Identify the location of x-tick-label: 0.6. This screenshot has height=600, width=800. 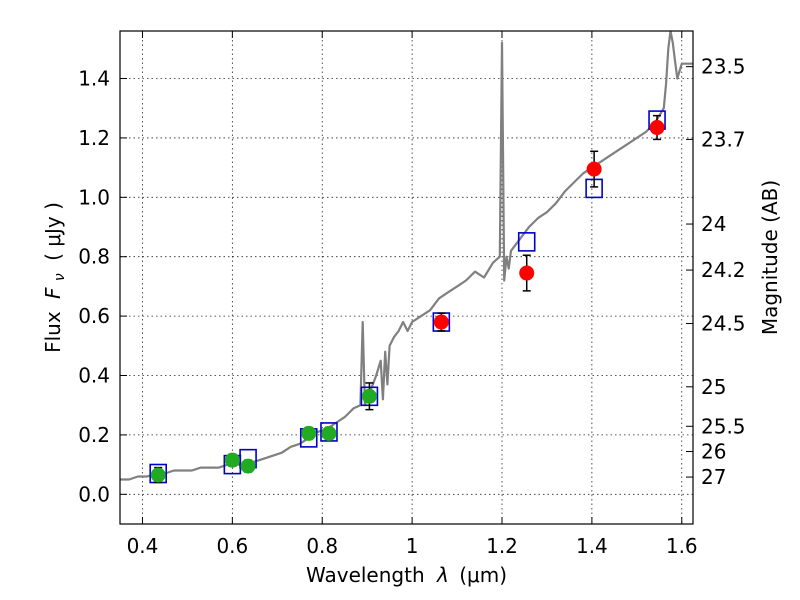
(232, 546).